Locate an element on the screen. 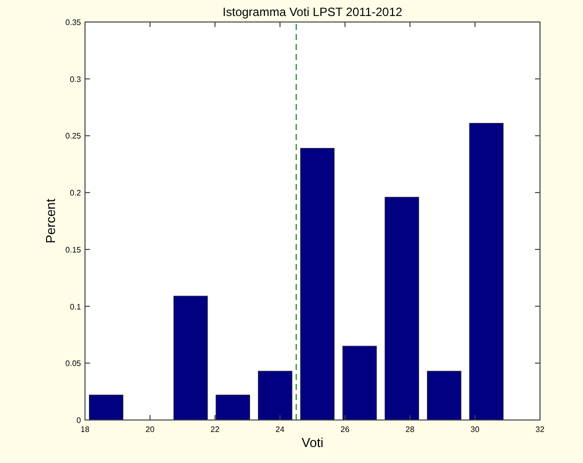  y-tick-label: 0 is located at coordinates (79, 420).